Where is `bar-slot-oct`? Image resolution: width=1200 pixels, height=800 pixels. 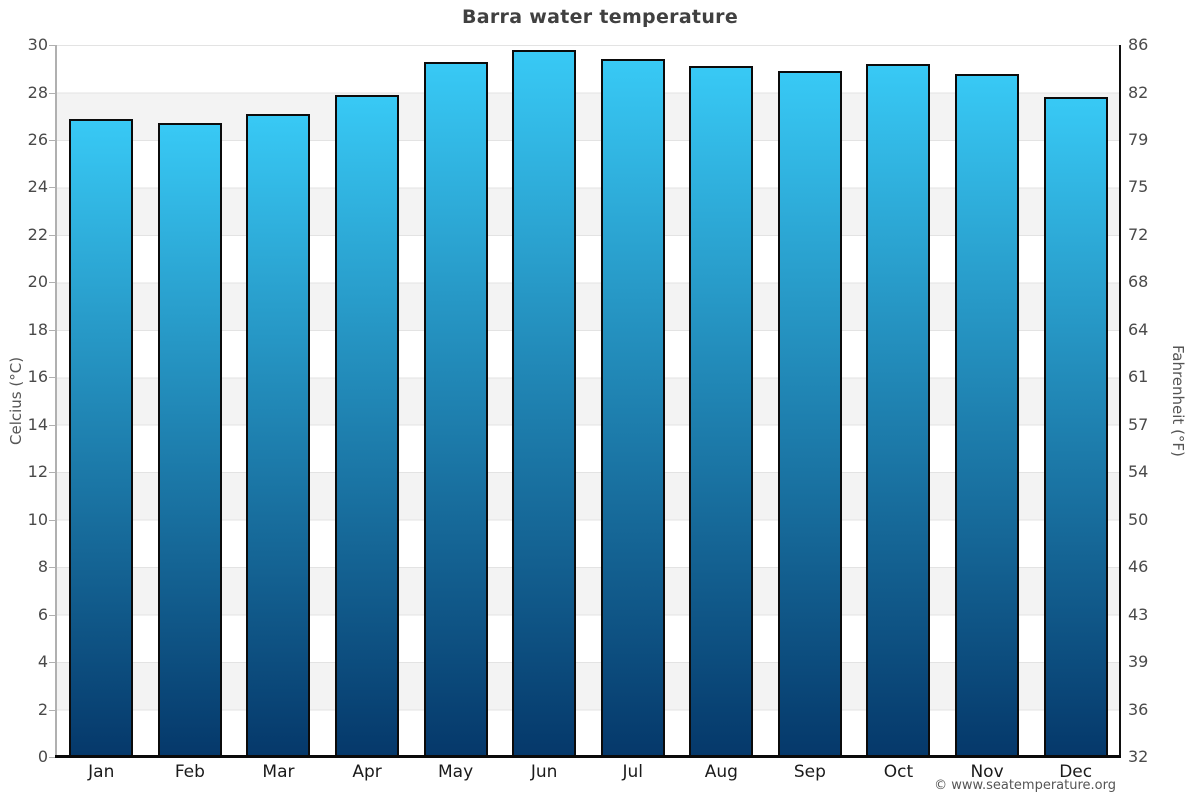 bar-slot-oct is located at coordinates (898, 401).